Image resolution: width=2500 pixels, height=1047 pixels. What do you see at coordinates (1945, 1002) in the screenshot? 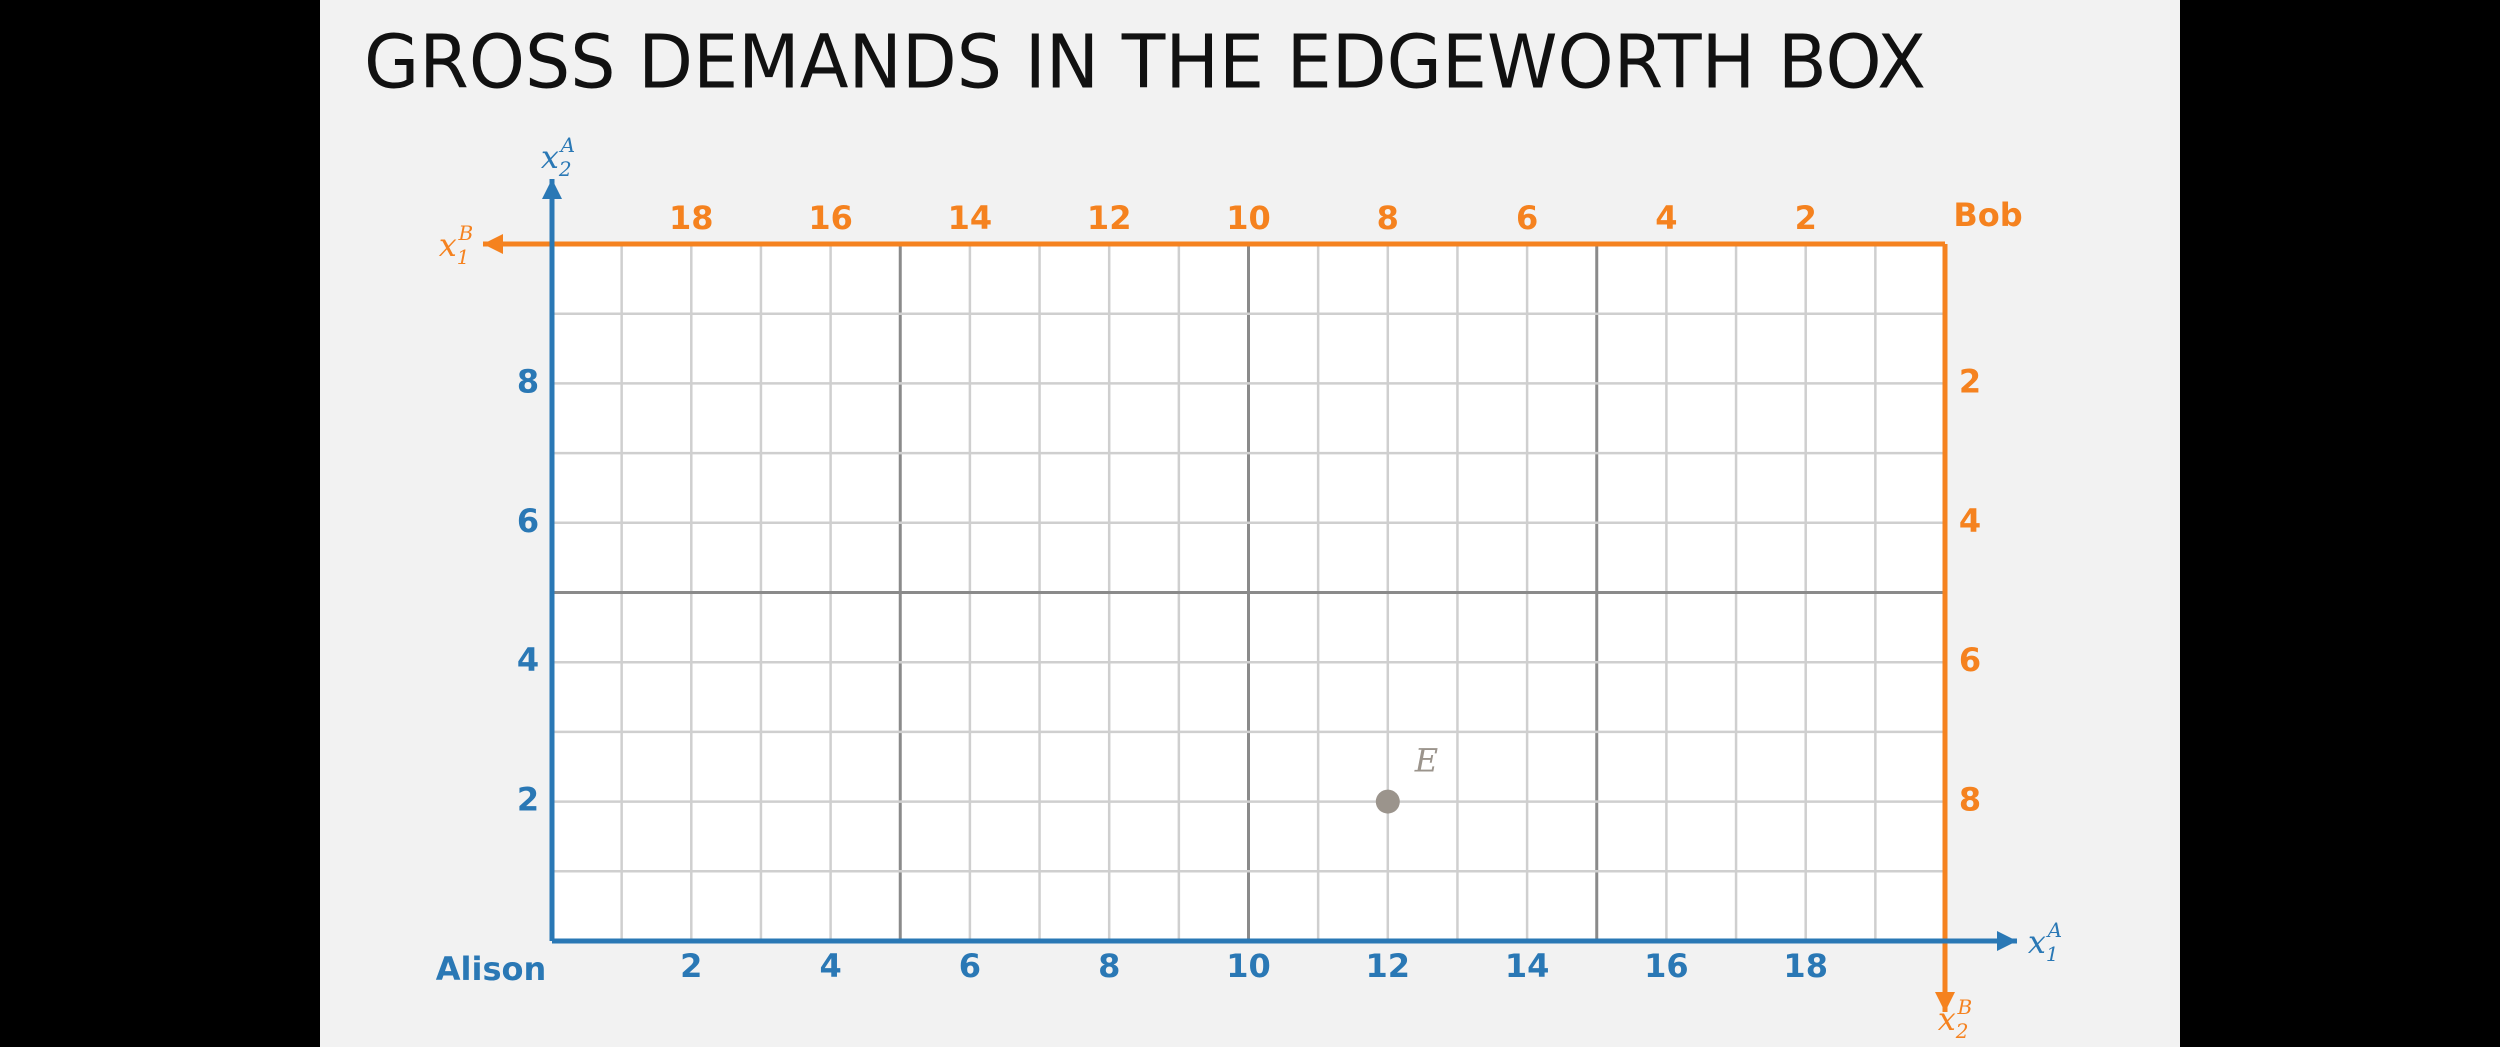
I see `bob-y-axis-head` at bounding box center [1945, 1002].